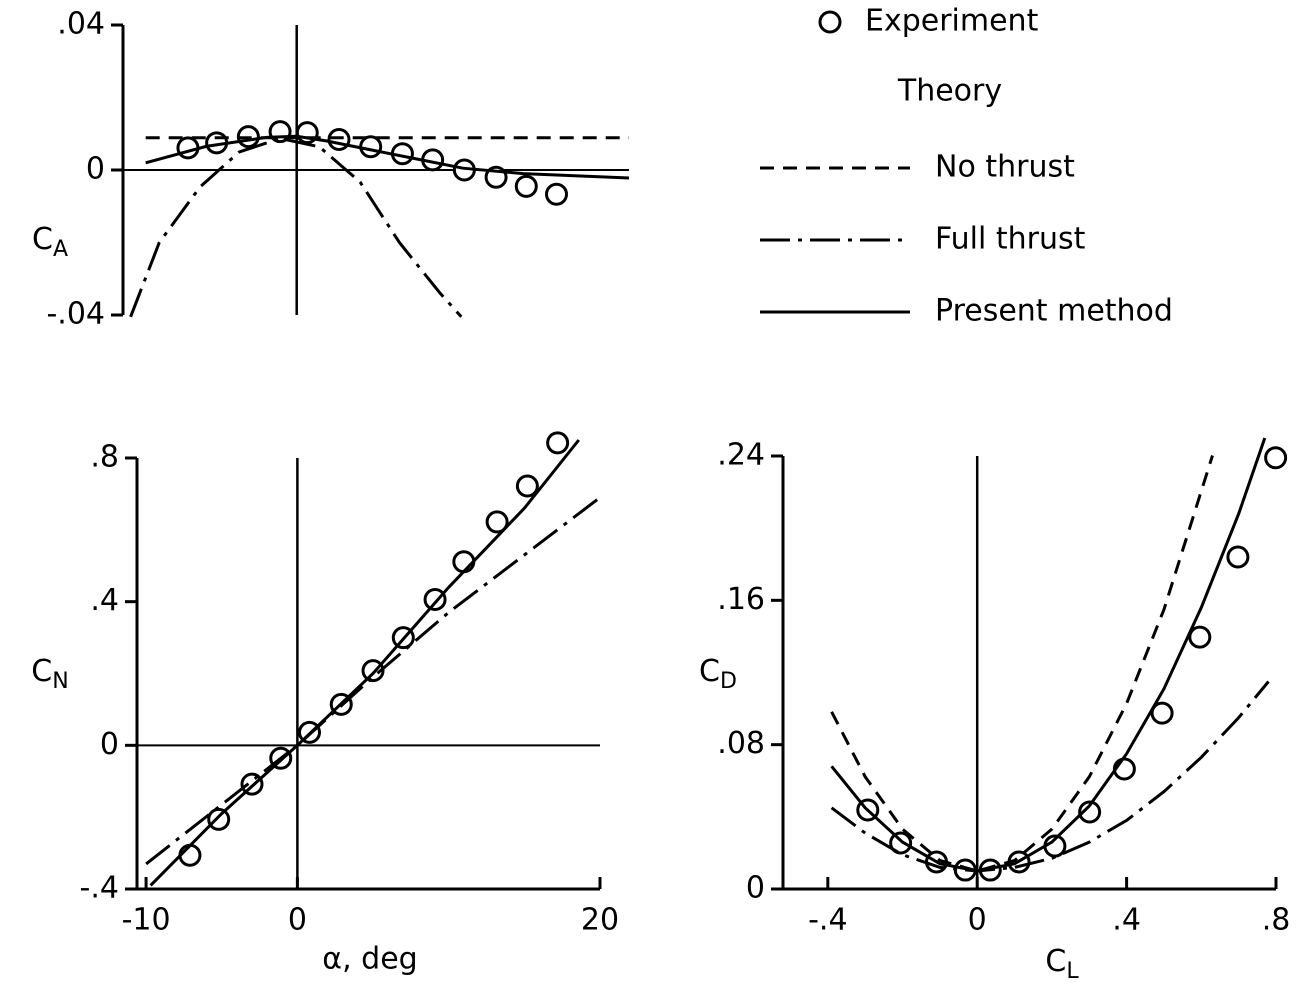 The image size is (1301, 986). What do you see at coordinates (99, 888) in the screenshot?
I see `y-tick-label: -.4` at bounding box center [99, 888].